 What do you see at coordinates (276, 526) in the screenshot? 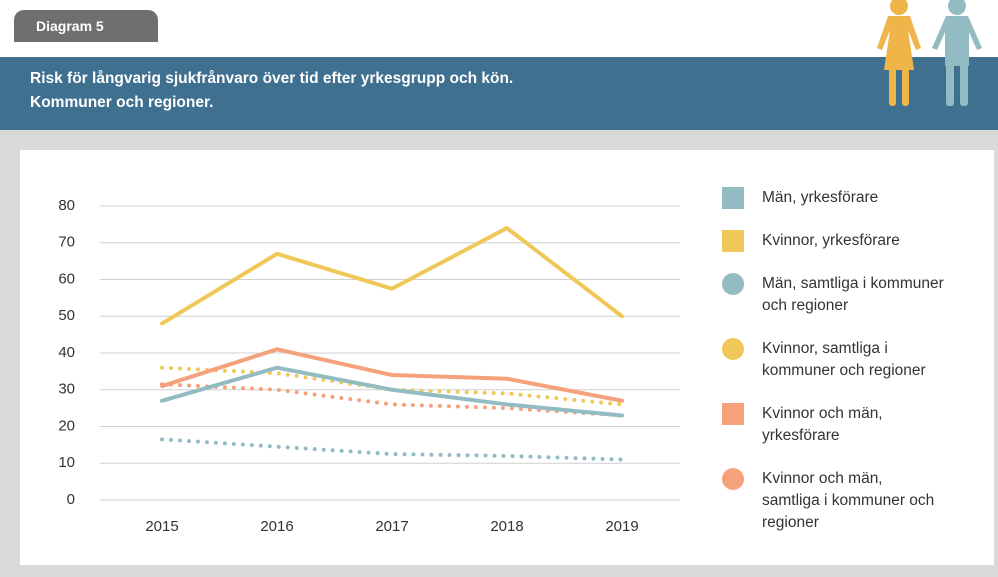
I see `x-tick-label: 2016` at bounding box center [276, 526].